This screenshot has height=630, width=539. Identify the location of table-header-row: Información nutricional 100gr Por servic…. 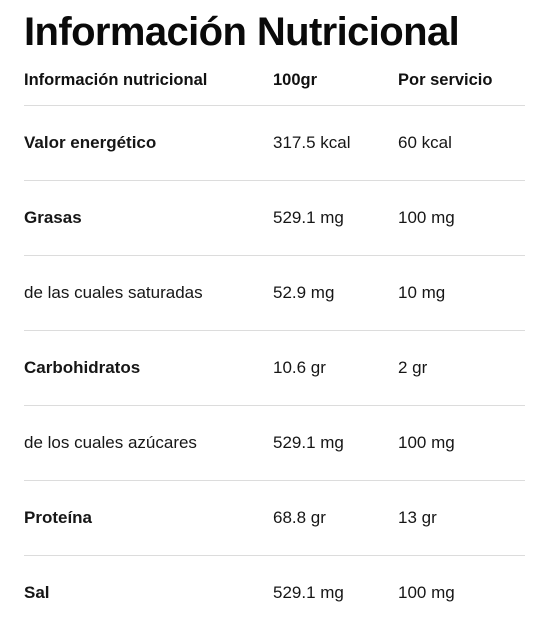
(274, 80).